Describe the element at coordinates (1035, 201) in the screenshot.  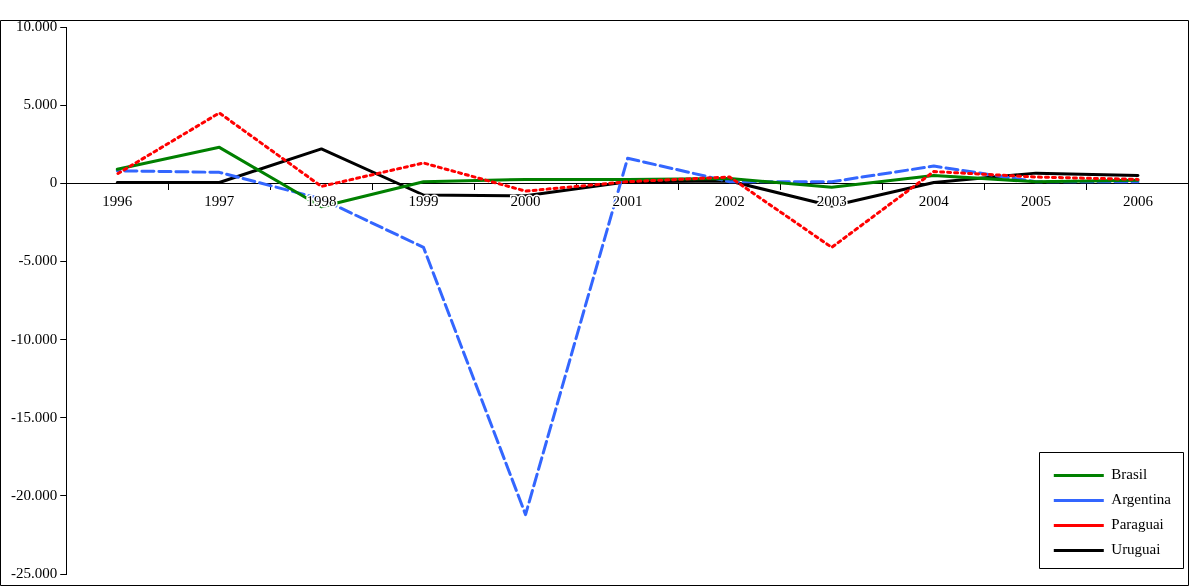
I see `x-tick-label: 2005` at that location.